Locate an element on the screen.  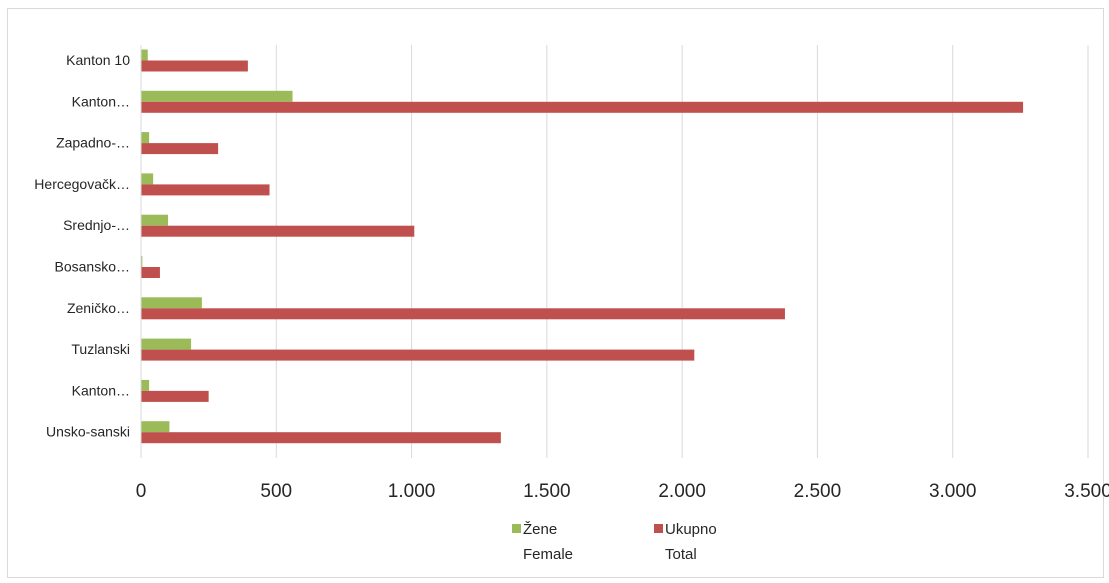
x-tick-label: 1.500 is located at coordinates (547, 491).